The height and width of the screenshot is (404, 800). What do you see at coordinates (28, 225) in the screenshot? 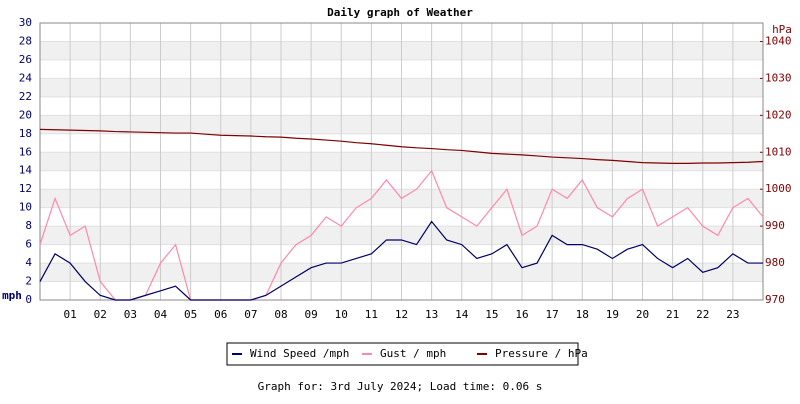
I see `y-tick-label: 8` at bounding box center [28, 225].